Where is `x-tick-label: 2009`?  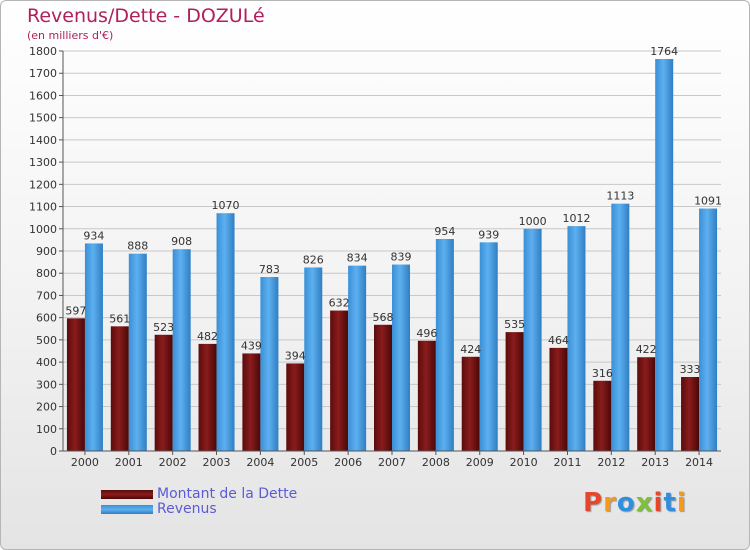
x-tick-label: 2009 is located at coordinates (480, 462).